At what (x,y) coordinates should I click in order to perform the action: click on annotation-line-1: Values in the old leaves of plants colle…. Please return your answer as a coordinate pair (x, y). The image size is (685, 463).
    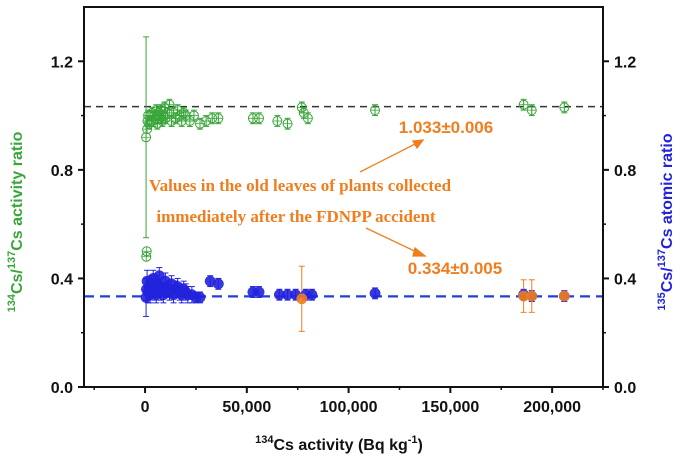
    Looking at the image, I should click on (300, 185).